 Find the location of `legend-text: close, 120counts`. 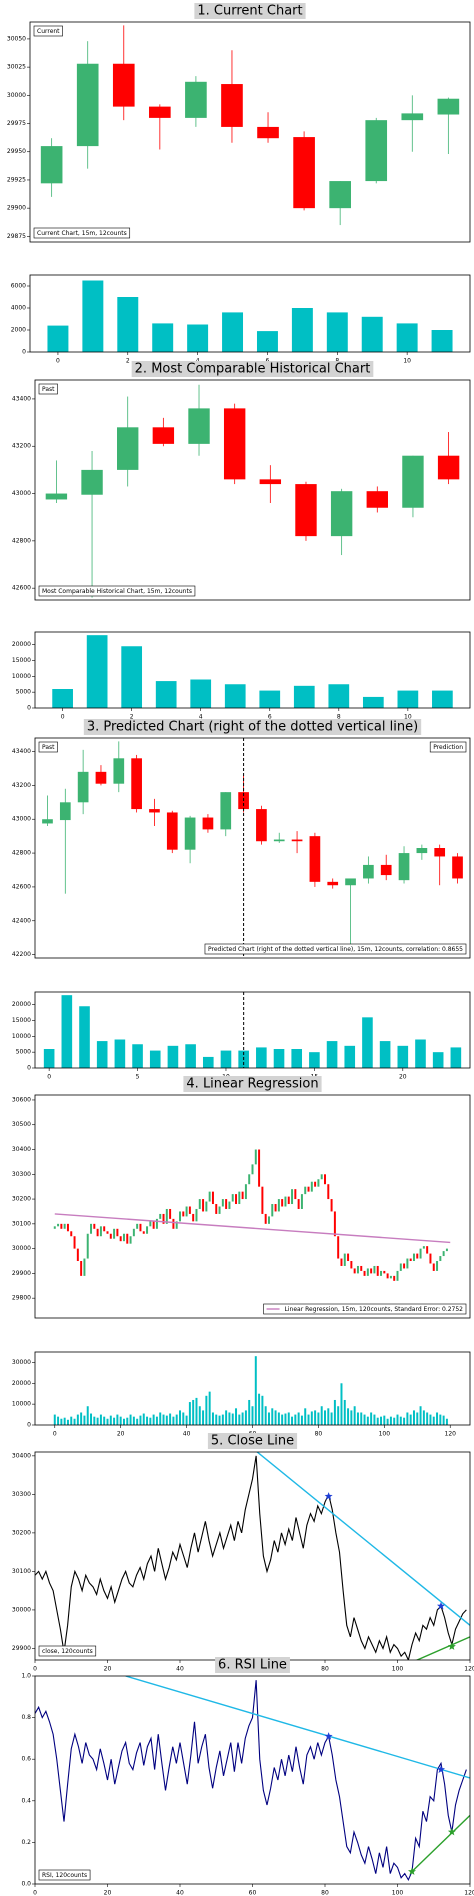

legend-text: close, 120counts is located at coordinates (67, 1651).